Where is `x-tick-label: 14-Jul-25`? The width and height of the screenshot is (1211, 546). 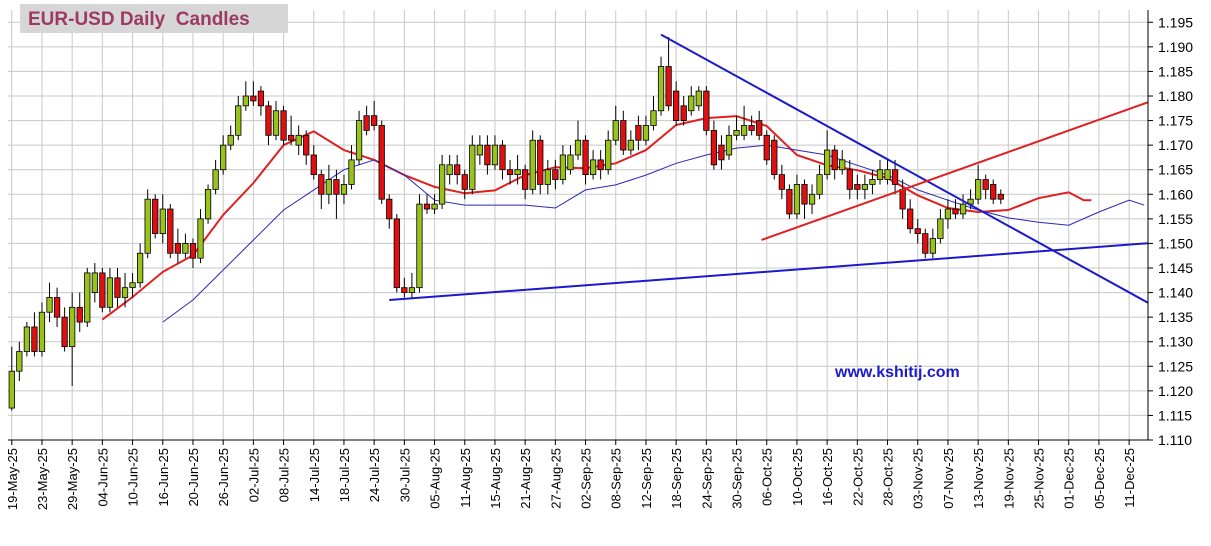
x-tick-label: 14-Jul-25 is located at coordinates (314, 475).